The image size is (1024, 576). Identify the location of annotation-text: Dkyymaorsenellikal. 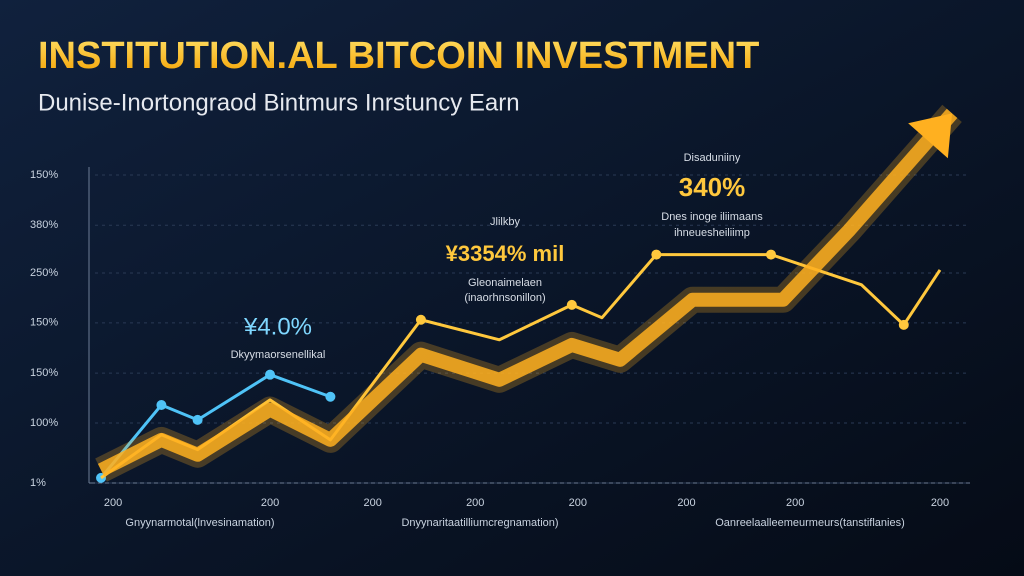
(278, 355).